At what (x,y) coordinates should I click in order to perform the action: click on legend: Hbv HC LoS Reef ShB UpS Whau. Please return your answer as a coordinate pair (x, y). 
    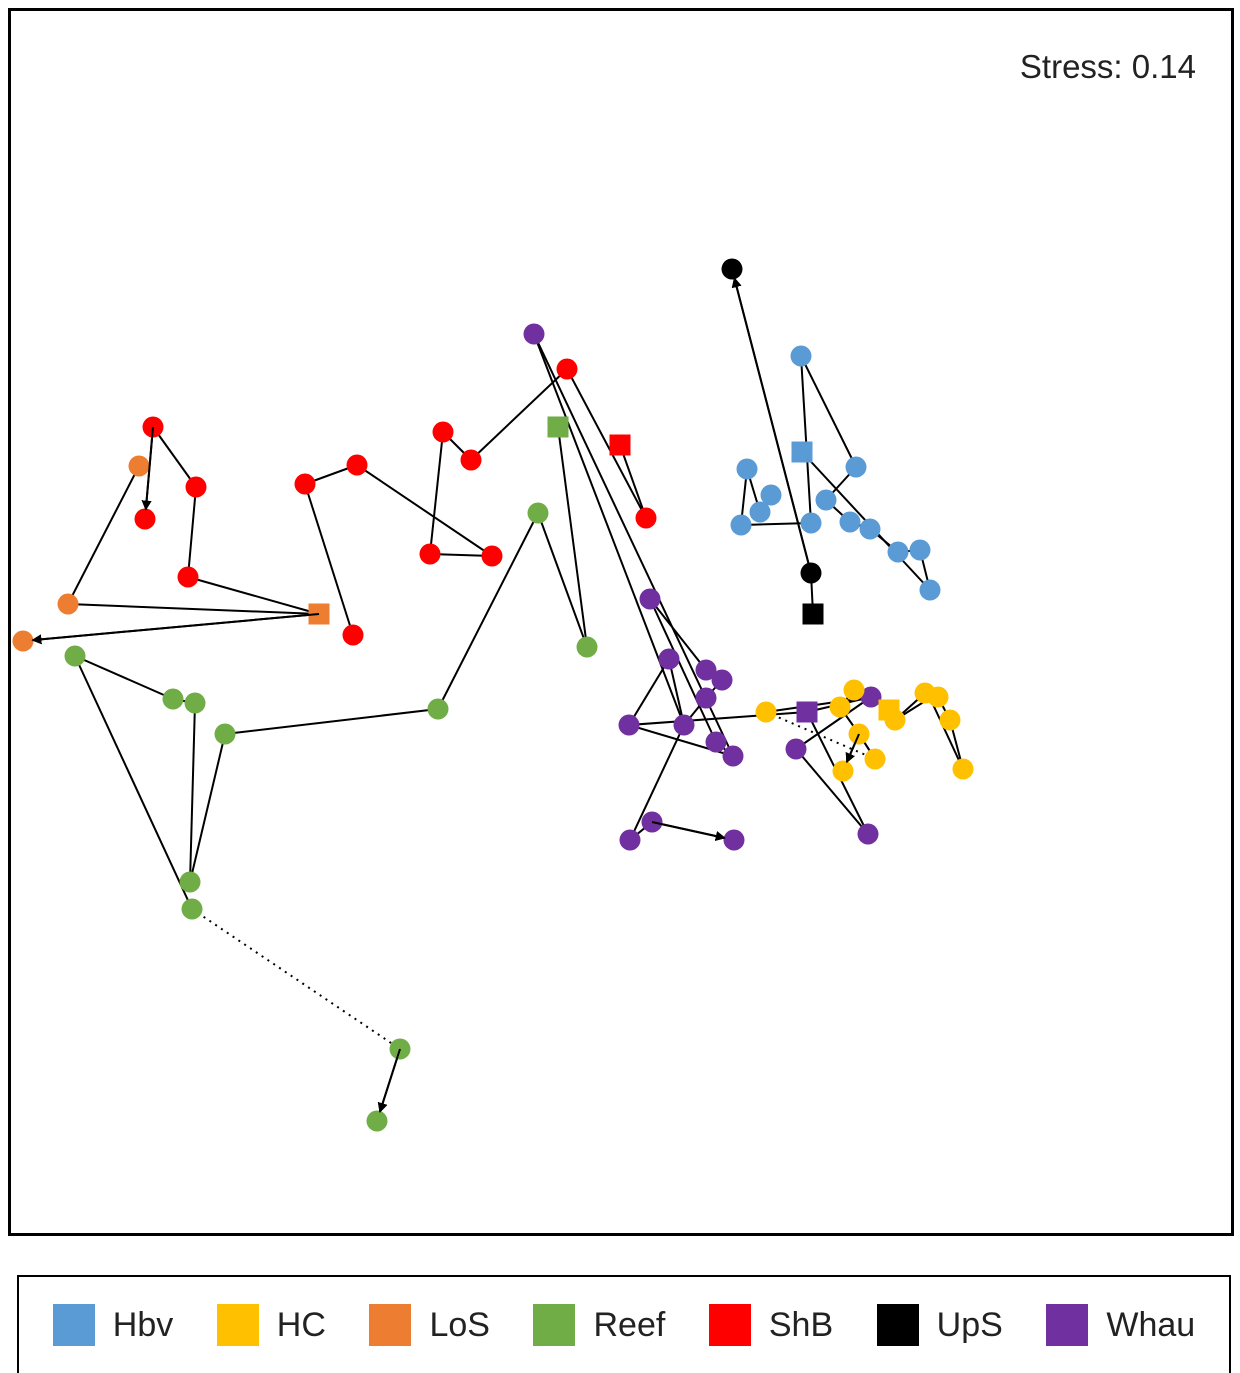
    Looking at the image, I should click on (624, 1324).